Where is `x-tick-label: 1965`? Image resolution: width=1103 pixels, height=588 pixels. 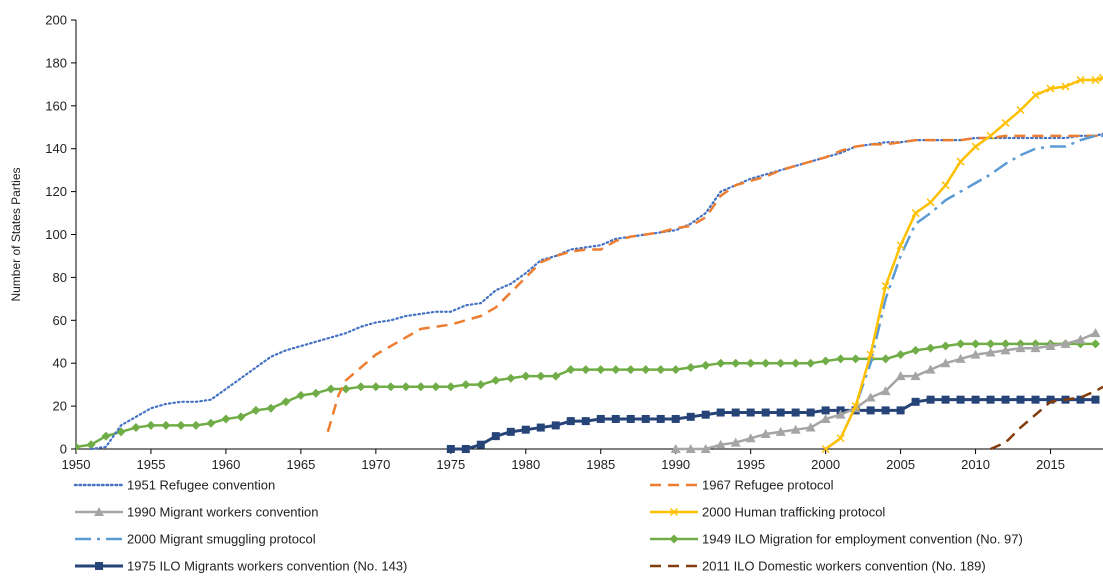
x-tick-label: 1965 is located at coordinates (300, 464).